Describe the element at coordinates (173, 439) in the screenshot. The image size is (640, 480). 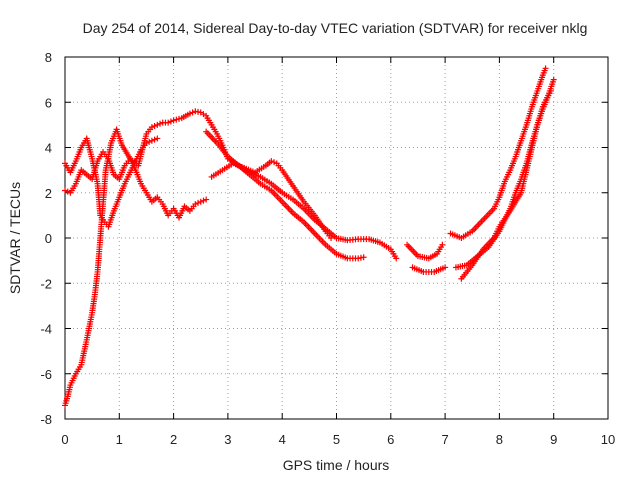
I see `x-tick-label: 2` at that location.